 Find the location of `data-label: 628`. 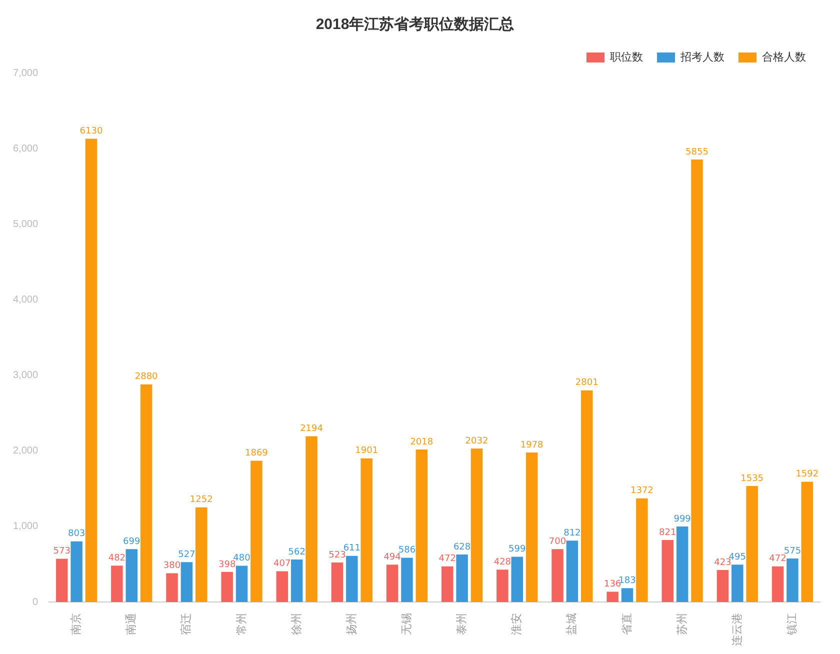

data-label: 628 is located at coordinates (462, 547).